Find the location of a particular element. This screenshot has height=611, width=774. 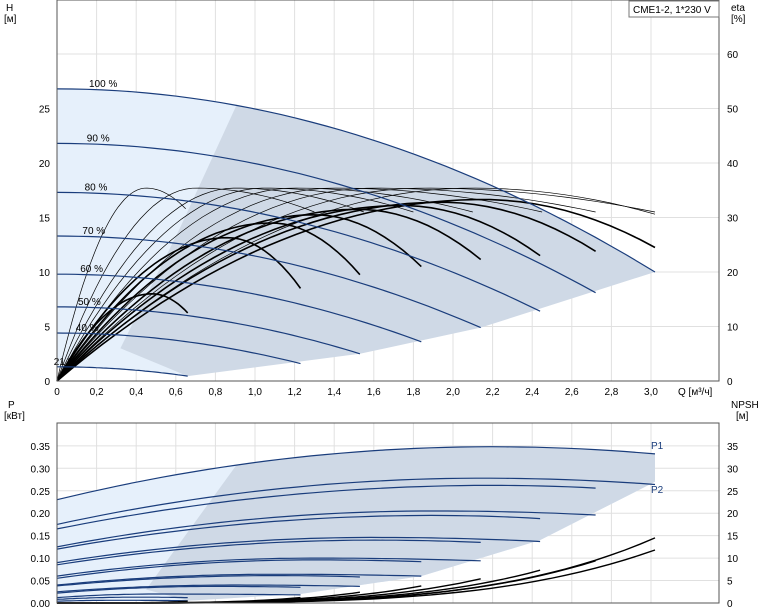

power-tick-label: 0.35 is located at coordinates (41, 447).